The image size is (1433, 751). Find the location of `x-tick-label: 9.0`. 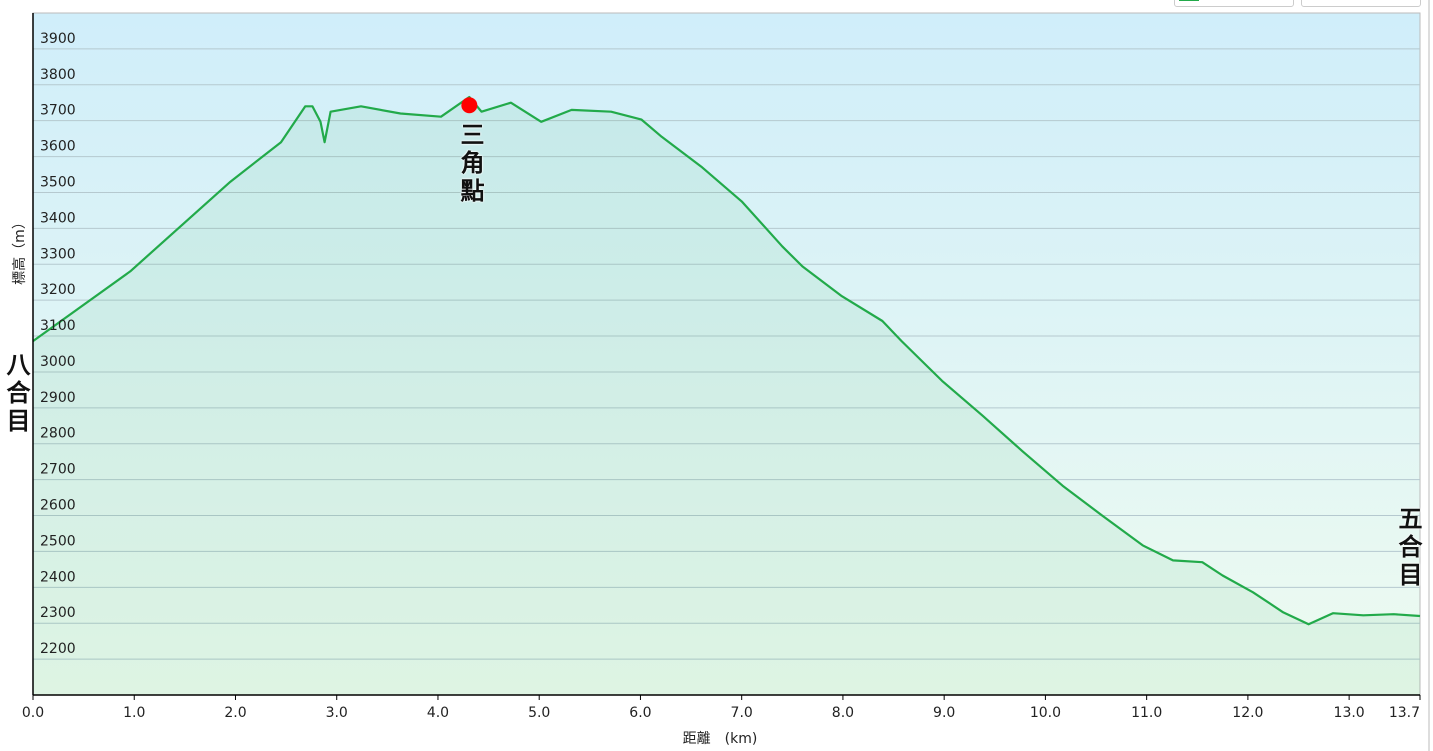

x-tick-label: 9.0 is located at coordinates (944, 713).